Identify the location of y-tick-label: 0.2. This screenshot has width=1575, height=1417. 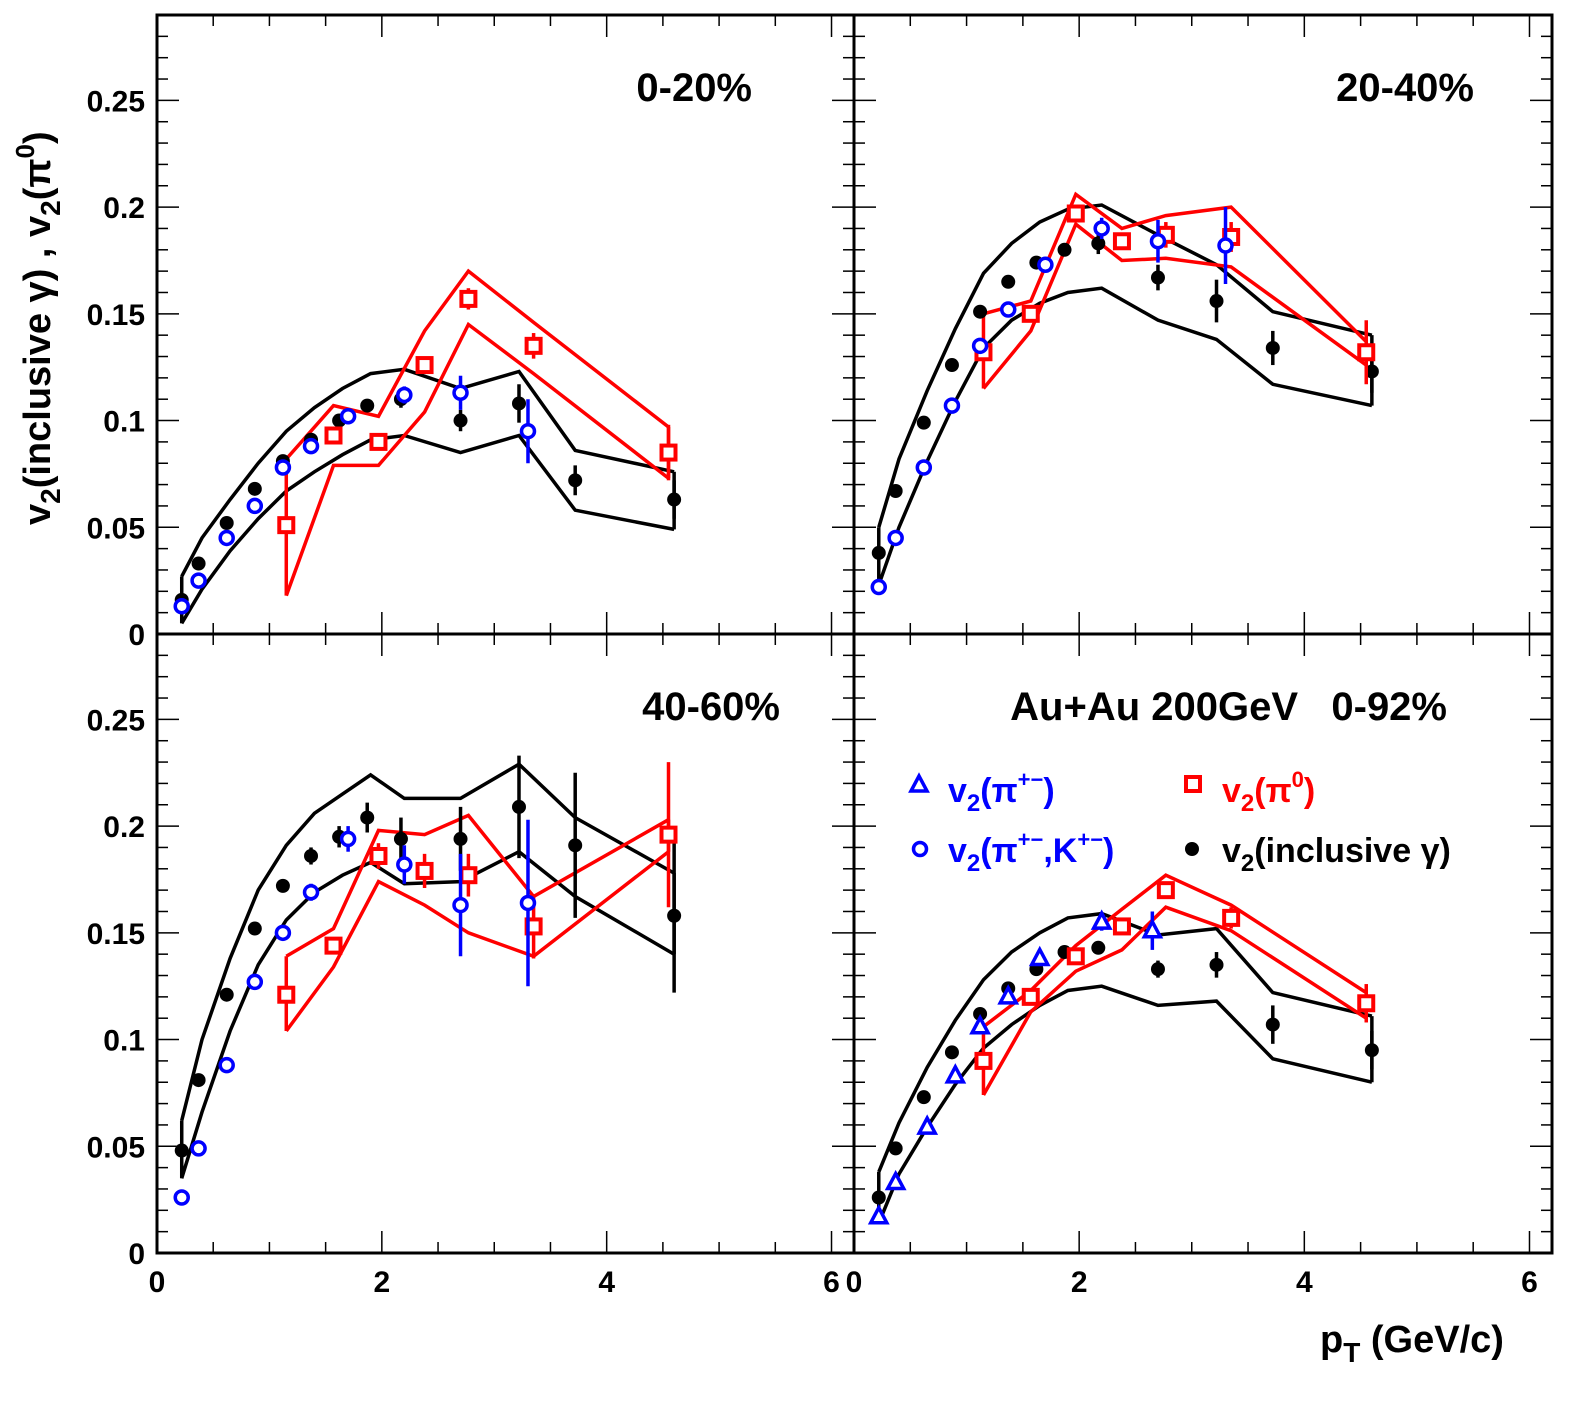
(124, 208).